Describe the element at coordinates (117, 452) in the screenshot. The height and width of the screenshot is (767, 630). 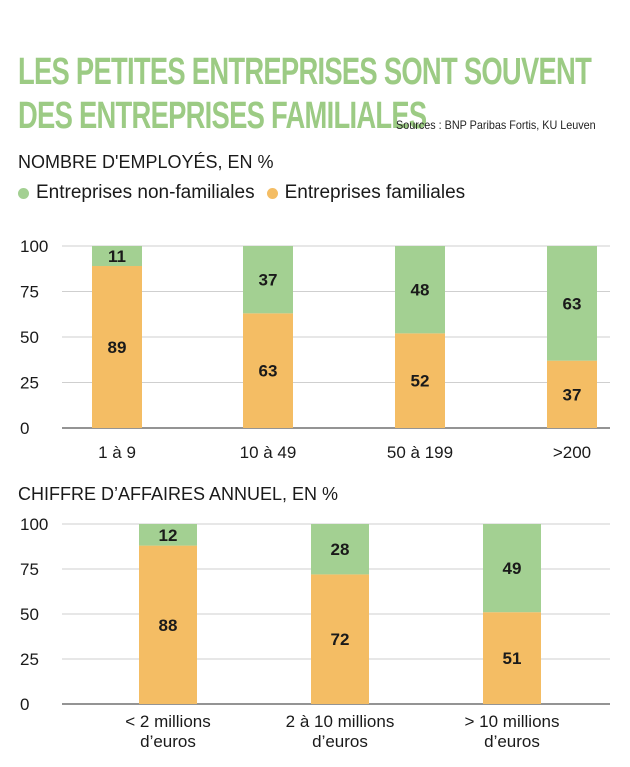
I see `chart-1-category-label-0: 1 à 9` at that location.